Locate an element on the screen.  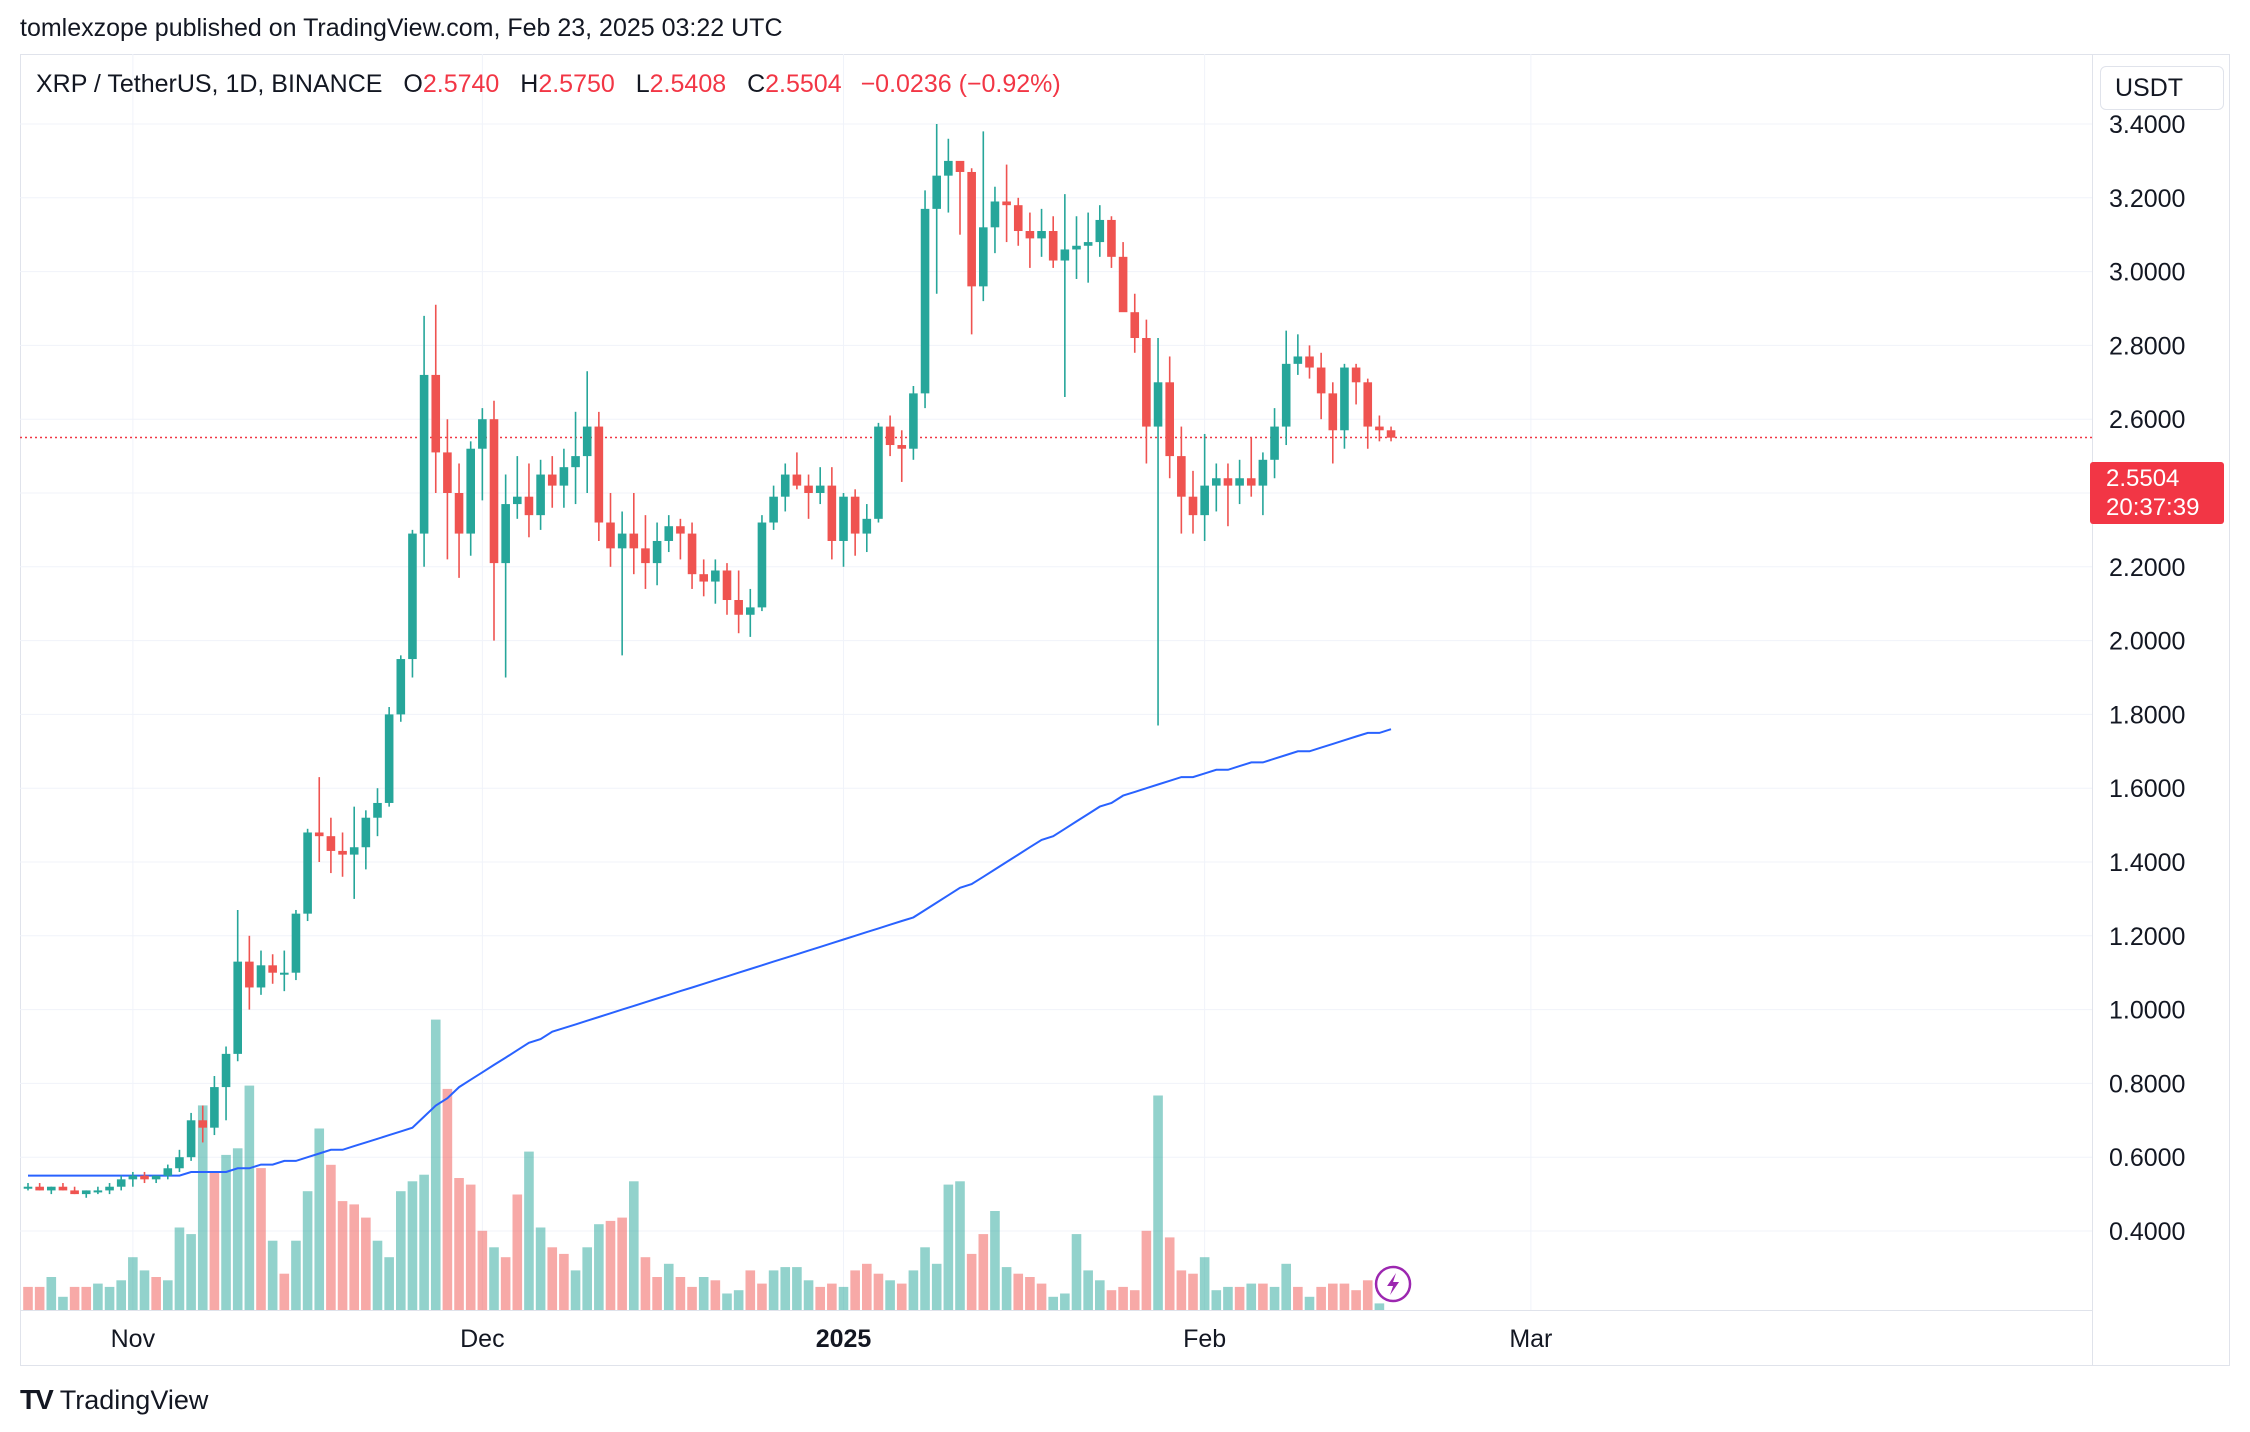
time-scale: Nov Dec 2025 Feb Mar is located at coordinates (1056, 1338).